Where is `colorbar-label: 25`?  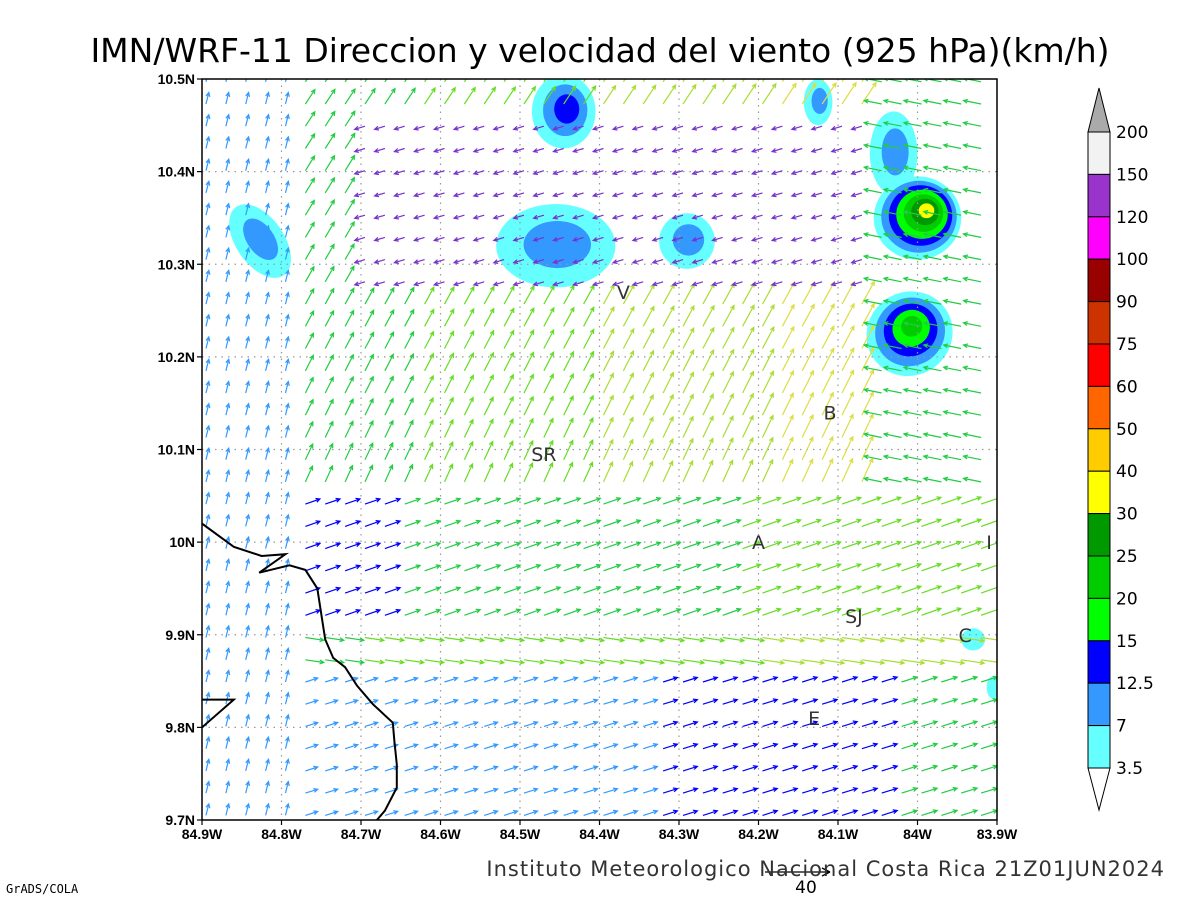
colorbar-label: 25 is located at coordinates (1127, 557).